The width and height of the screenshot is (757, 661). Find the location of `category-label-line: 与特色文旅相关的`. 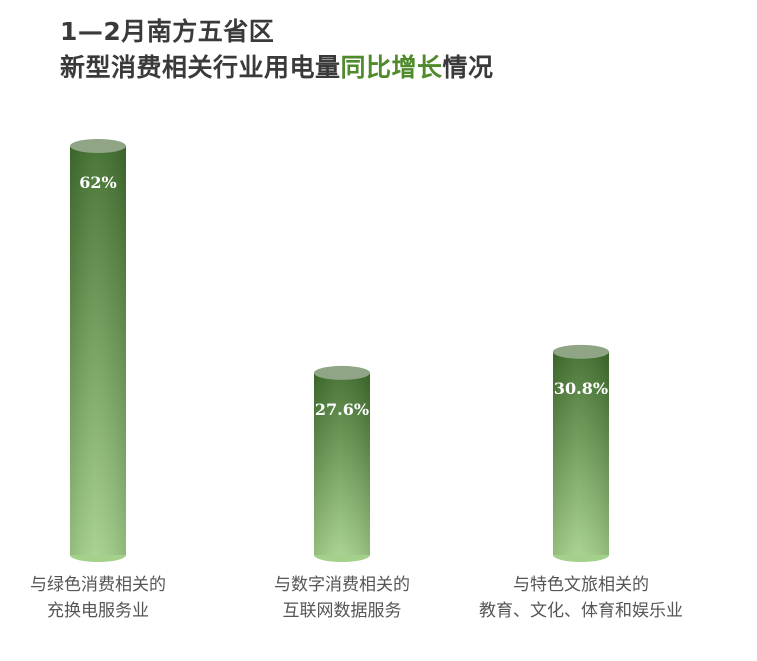

category-label-line: 与特色文旅相关的 is located at coordinates (581, 585).